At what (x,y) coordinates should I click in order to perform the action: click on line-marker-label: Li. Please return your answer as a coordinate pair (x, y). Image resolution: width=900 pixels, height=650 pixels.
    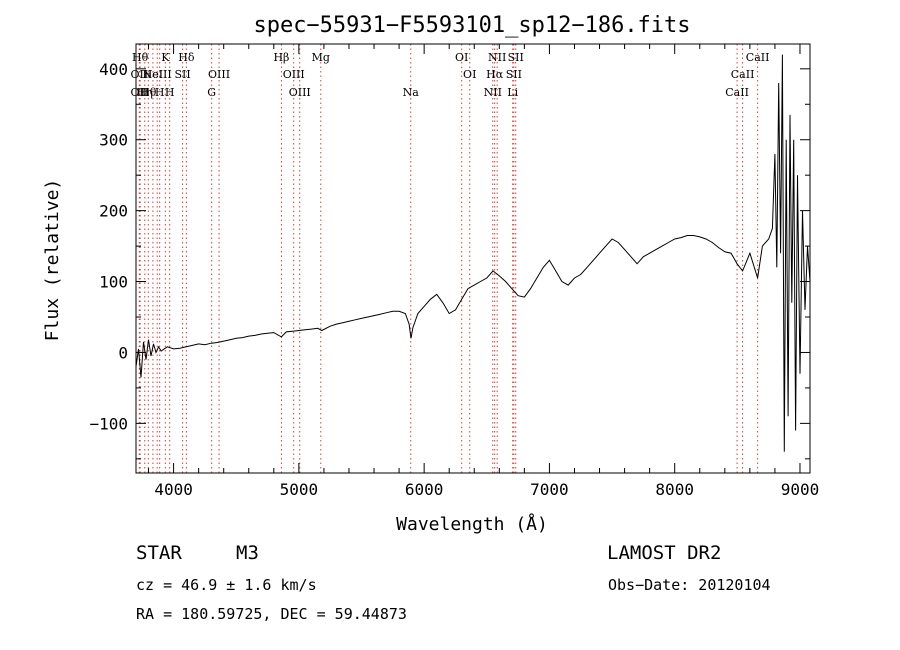
    Looking at the image, I should click on (512, 92).